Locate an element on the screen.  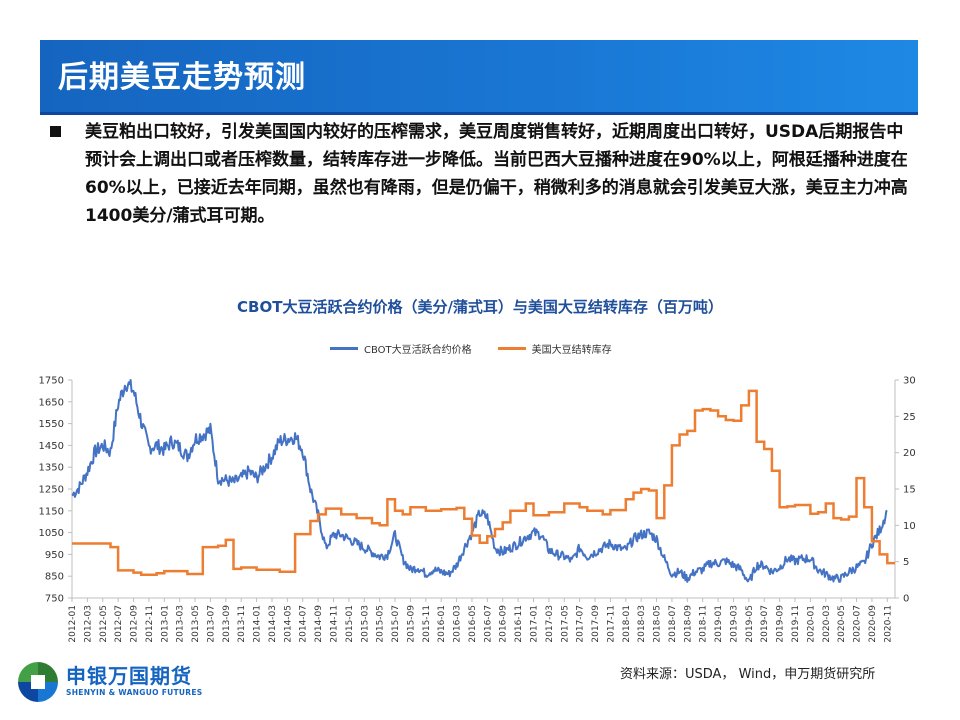
x-tick-label: 2017-09 is located at coordinates (596, 624).